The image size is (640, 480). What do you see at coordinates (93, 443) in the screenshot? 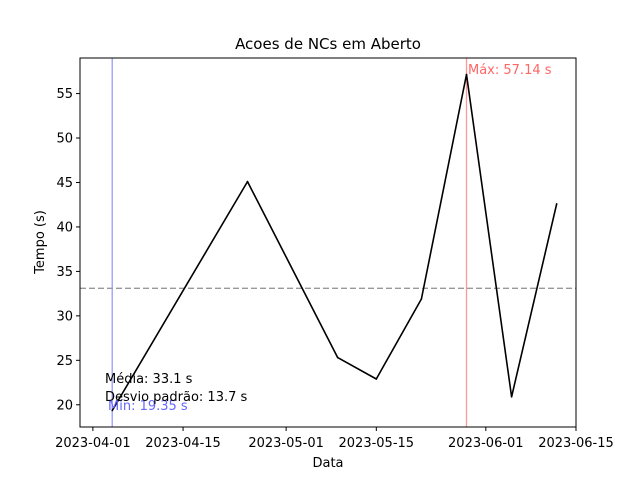
I see `x-tick-label: 2023-04-01` at bounding box center [93, 443].